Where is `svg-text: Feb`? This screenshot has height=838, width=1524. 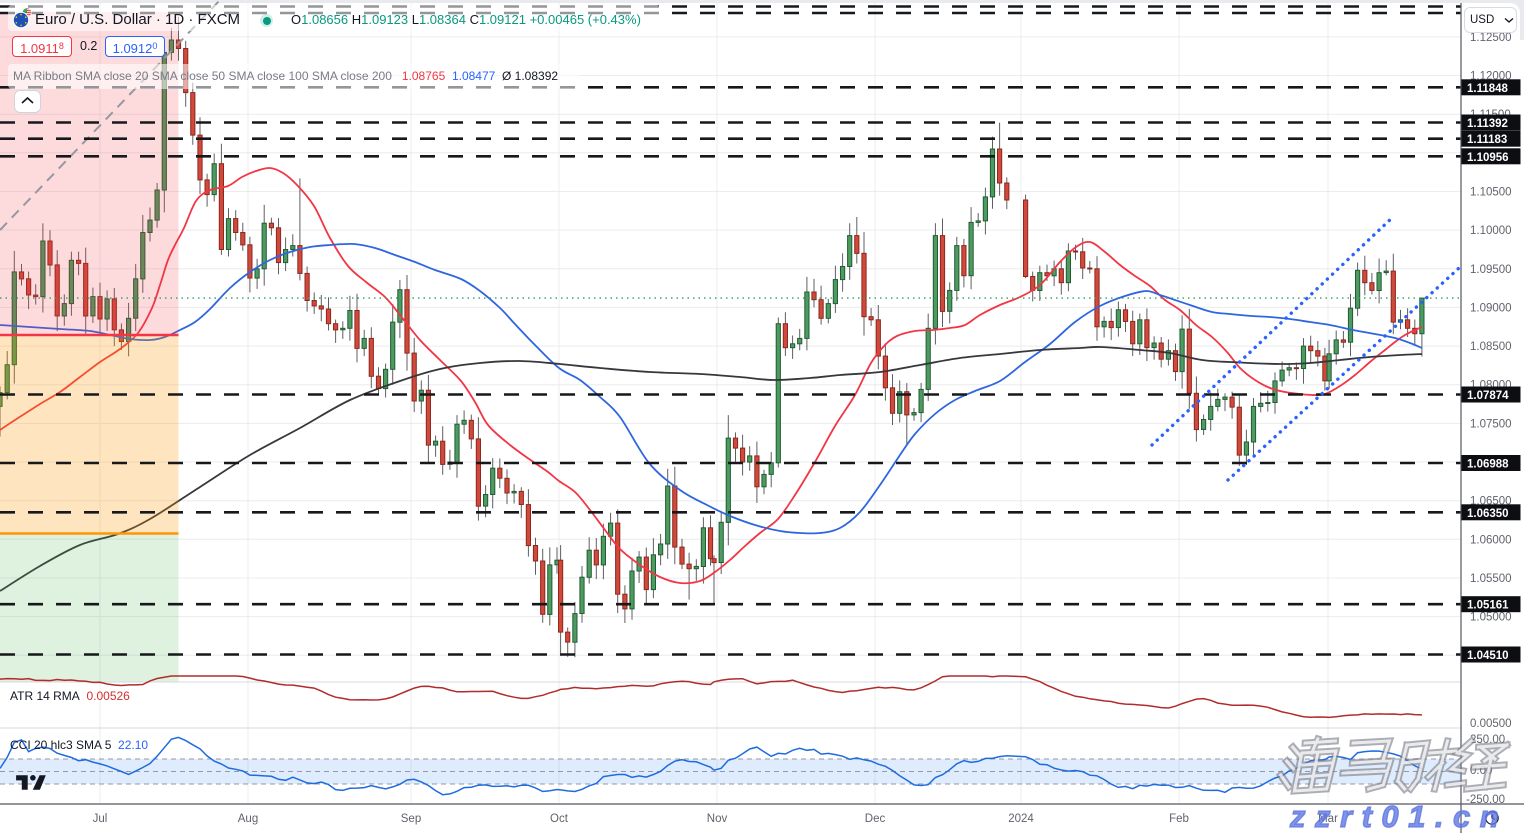
svg-text: Feb is located at coordinates (1179, 819).